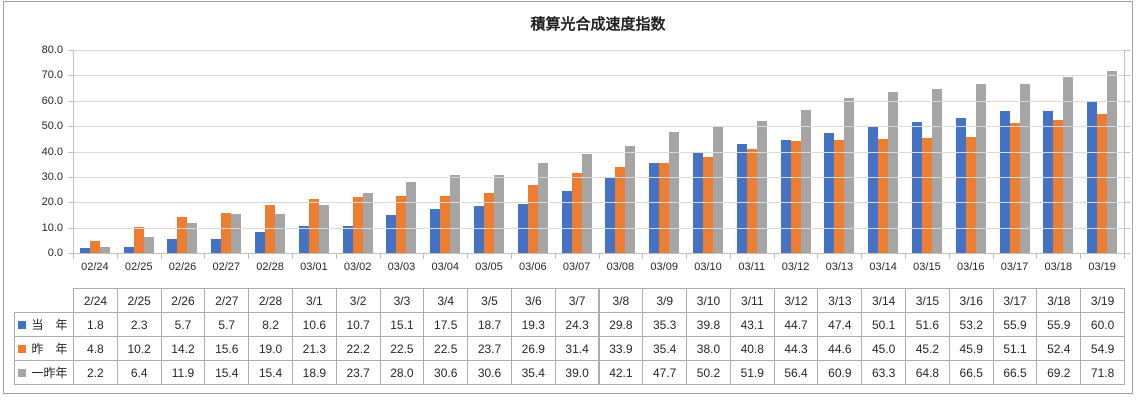 The height and width of the screenshot is (401, 1141). Describe the element at coordinates (22, 372) in the screenshot. I see `legend-key-two-years-ago` at that location.